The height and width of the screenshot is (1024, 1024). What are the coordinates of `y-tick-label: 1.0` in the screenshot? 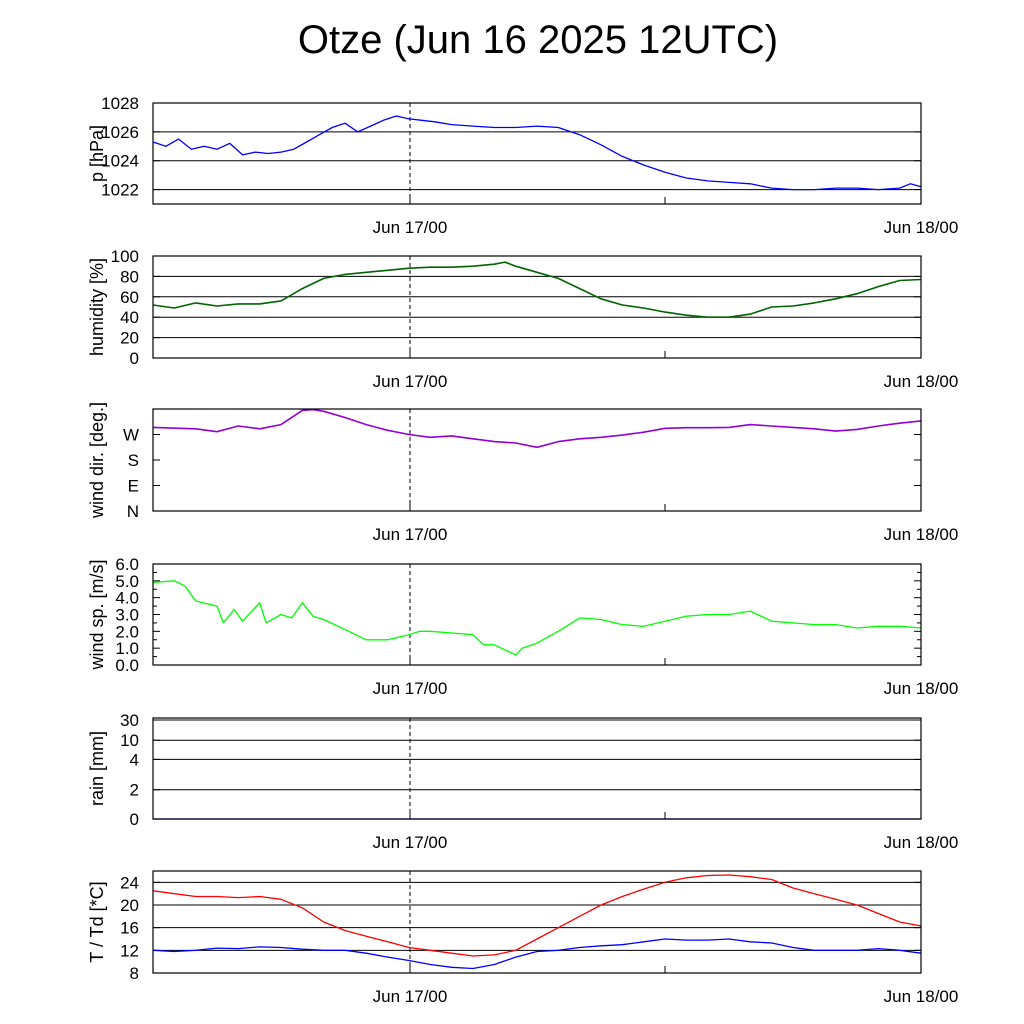 It's located at (127, 648).